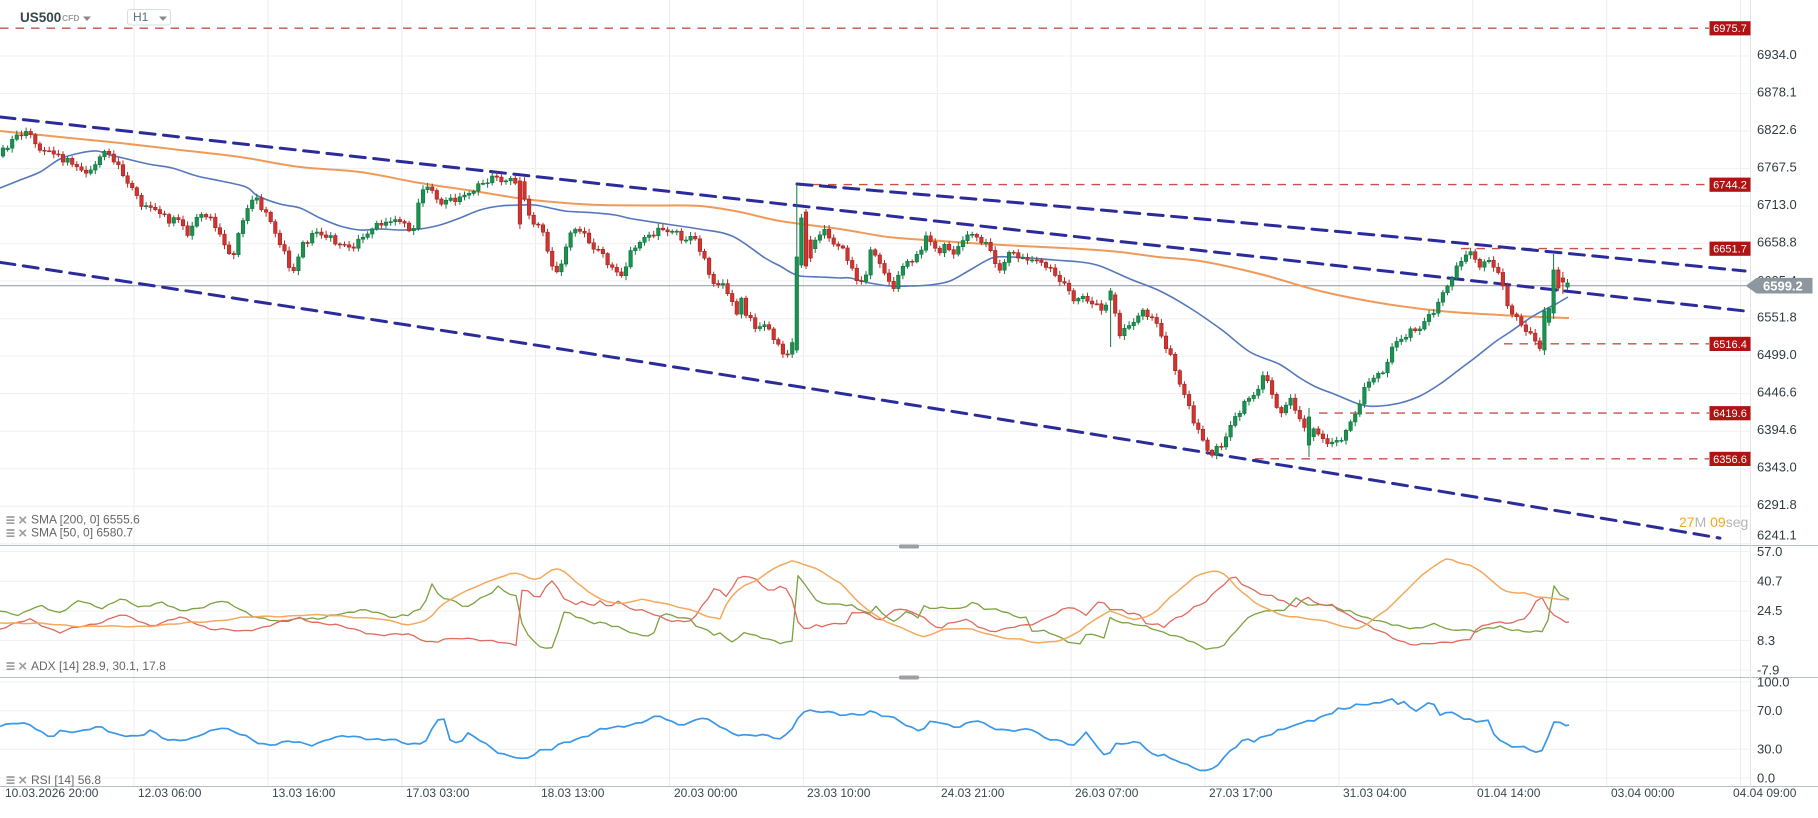  What do you see at coordinates (1730, 186) in the screenshot?
I see `svg-text: 6744.2` at bounding box center [1730, 186].